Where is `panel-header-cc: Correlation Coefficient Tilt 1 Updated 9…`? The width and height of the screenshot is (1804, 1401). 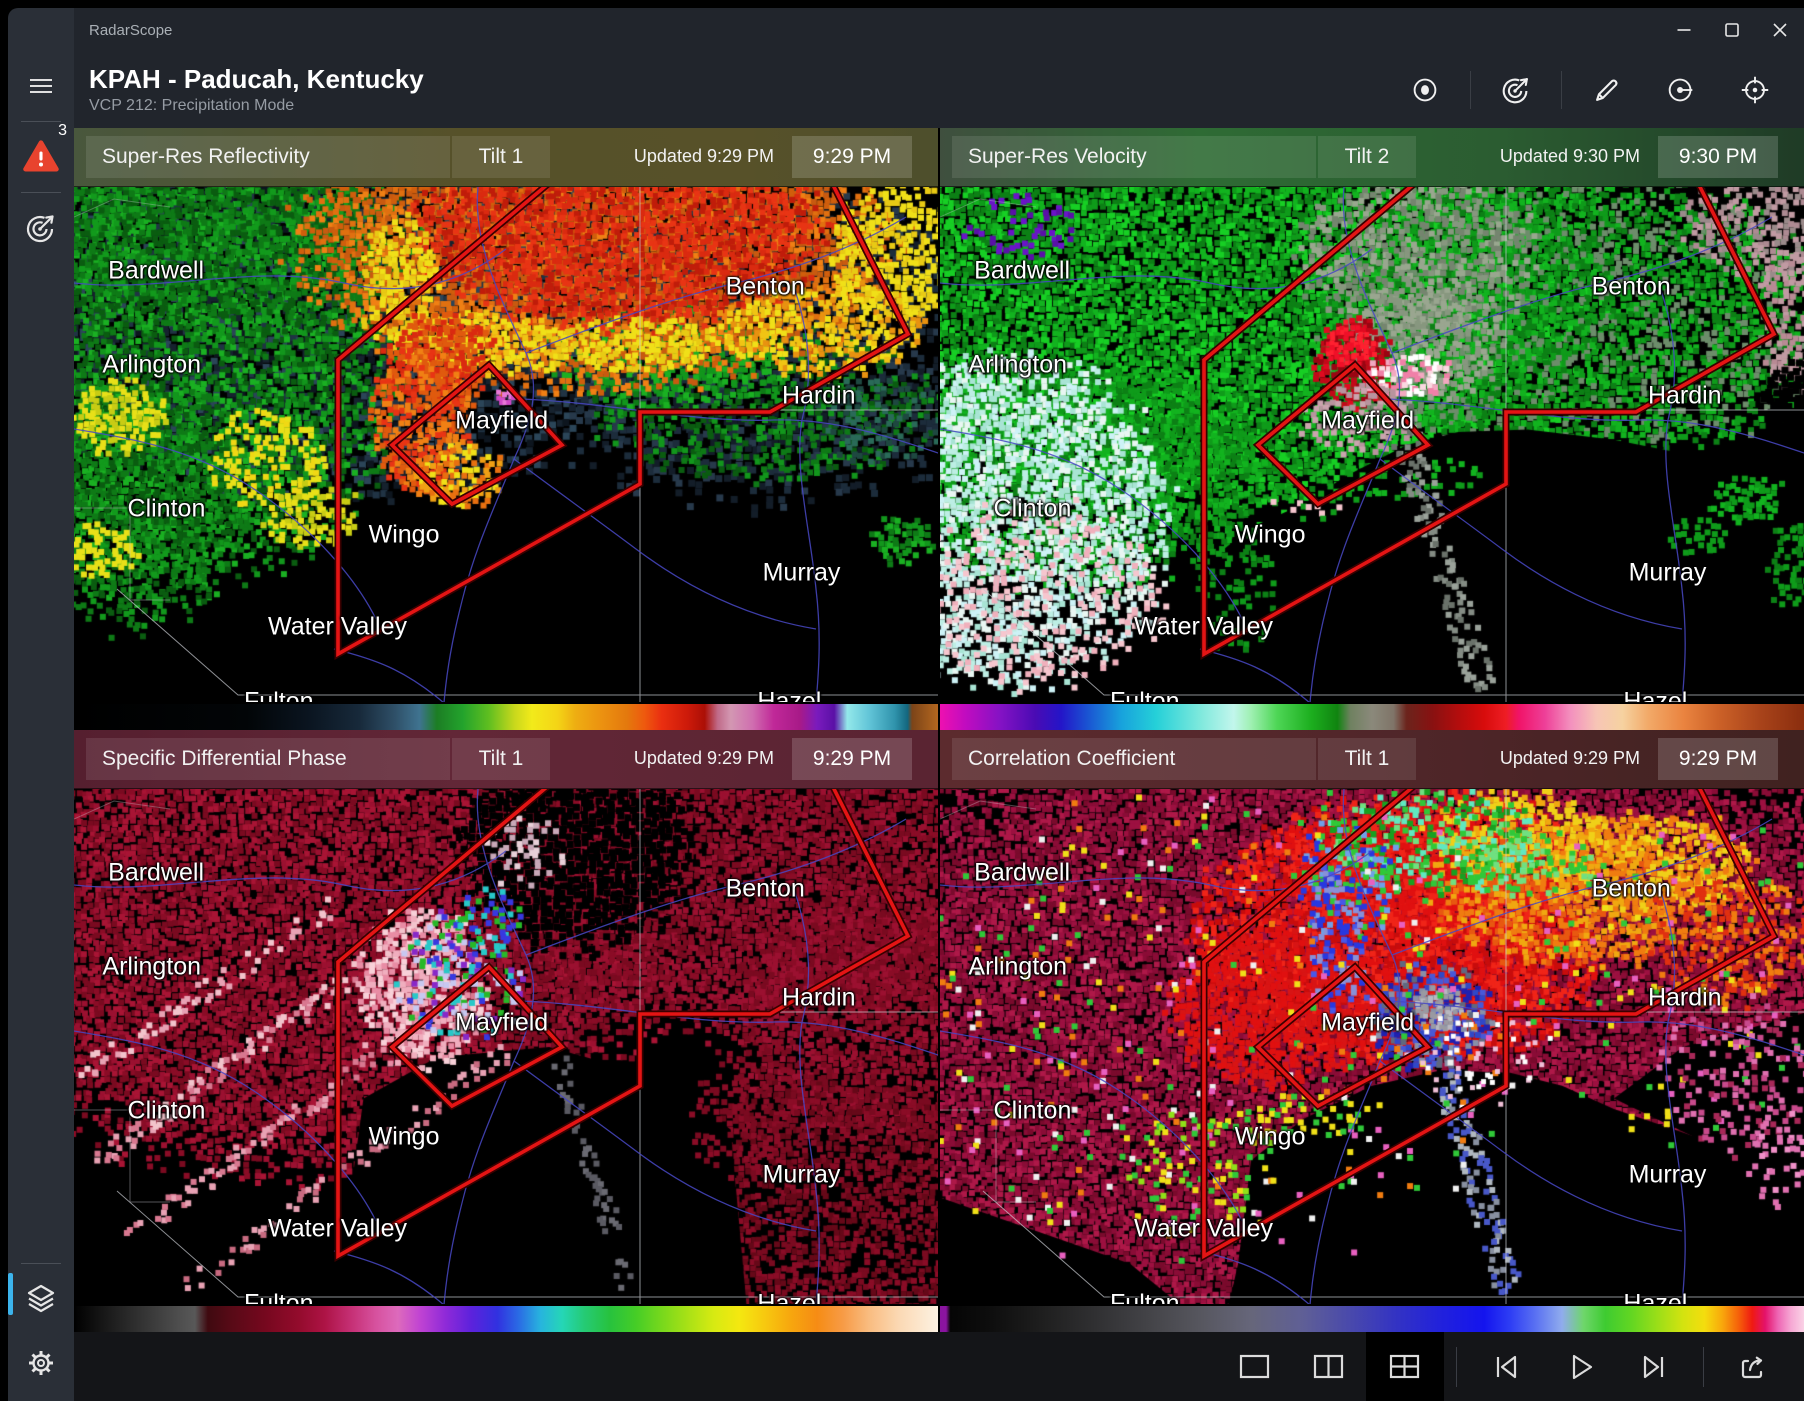
panel-header-cc: Correlation Coefficient Tilt 1 Updated 9… is located at coordinates (1372, 759).